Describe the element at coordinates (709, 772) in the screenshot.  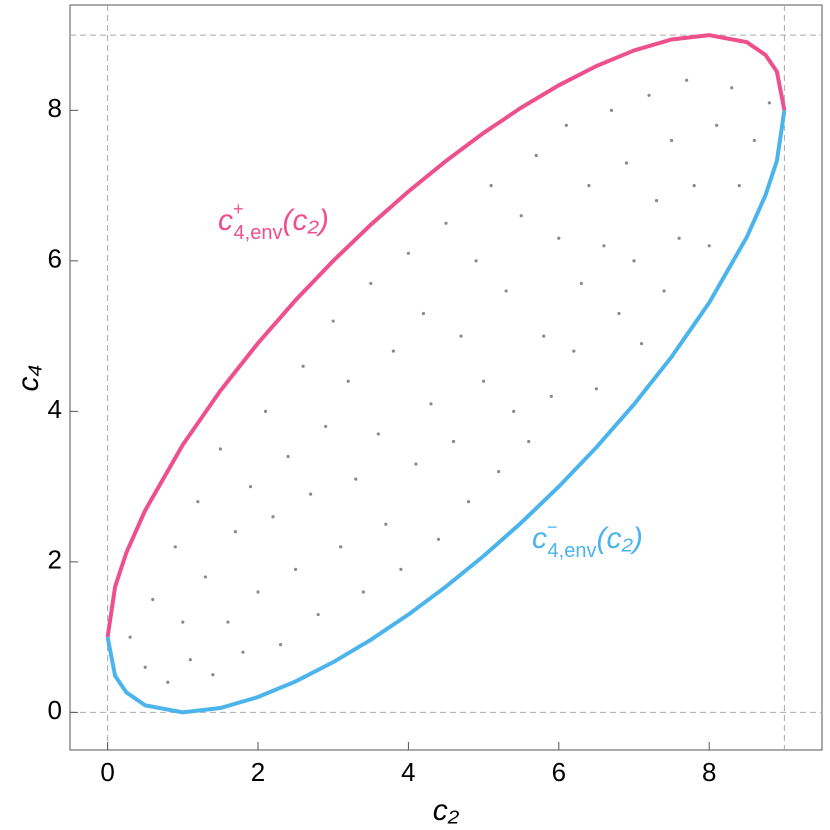
I see `x-tick-label: 8` at that location.